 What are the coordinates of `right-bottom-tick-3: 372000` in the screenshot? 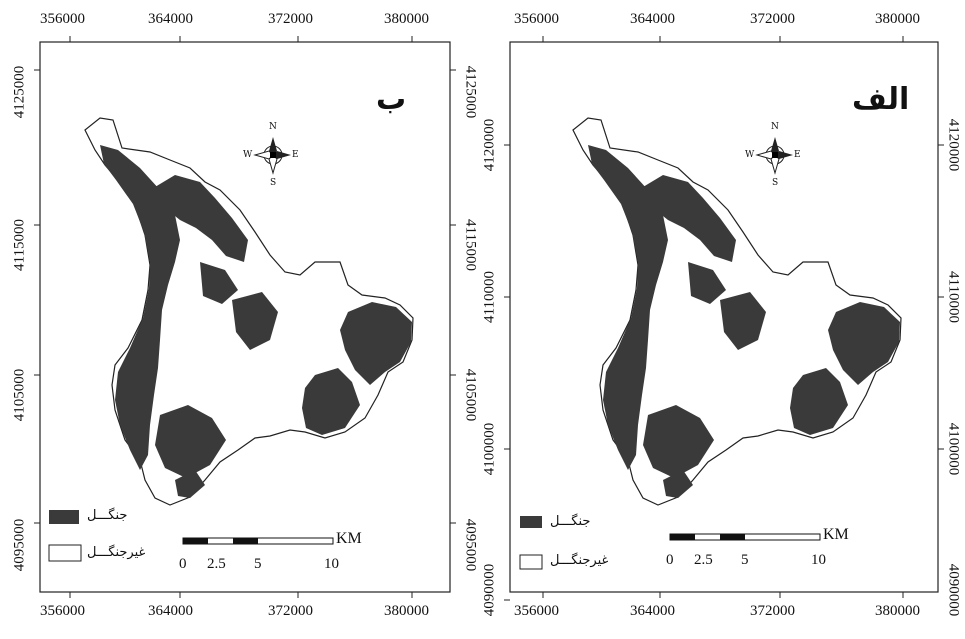 It's located at (772, 611).